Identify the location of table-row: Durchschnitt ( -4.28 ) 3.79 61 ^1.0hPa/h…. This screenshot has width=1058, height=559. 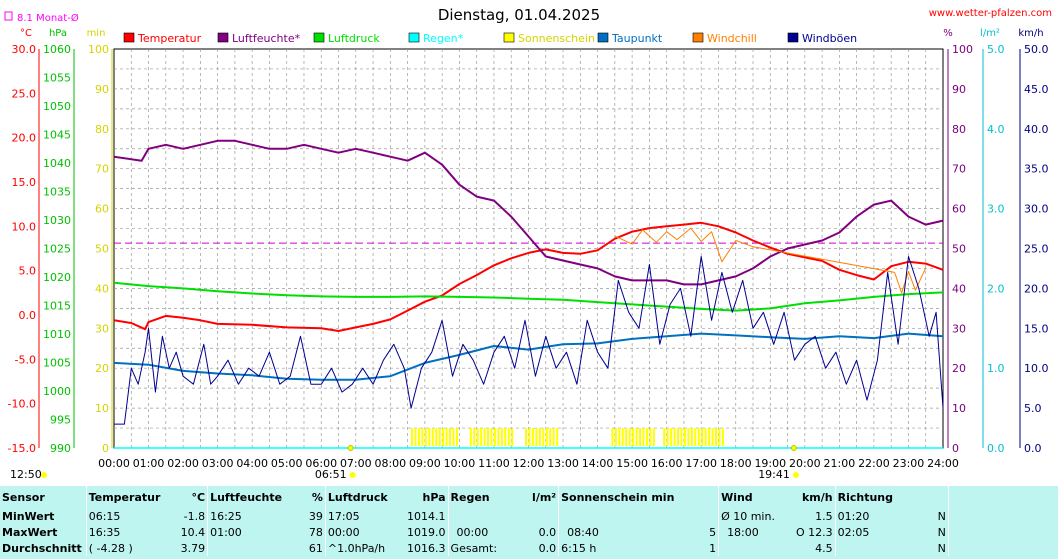
(529, 548).